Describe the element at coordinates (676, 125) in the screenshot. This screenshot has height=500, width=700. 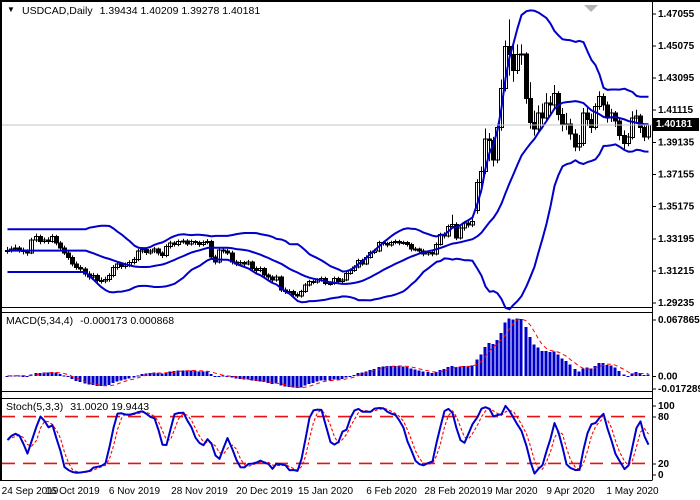
I see `current-price-tag: 1.40181` at that location.